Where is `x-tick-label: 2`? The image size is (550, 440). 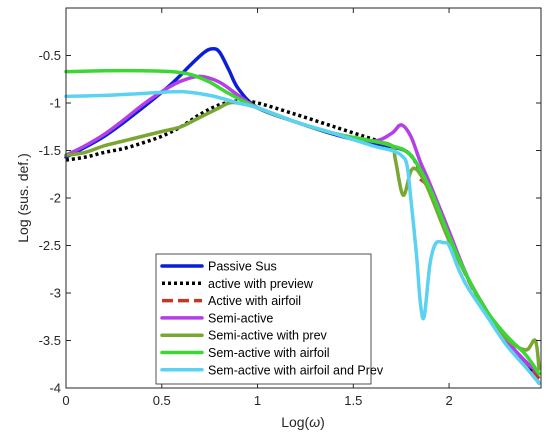
x-tick-label: 2 is located at coordinates (448, 400).